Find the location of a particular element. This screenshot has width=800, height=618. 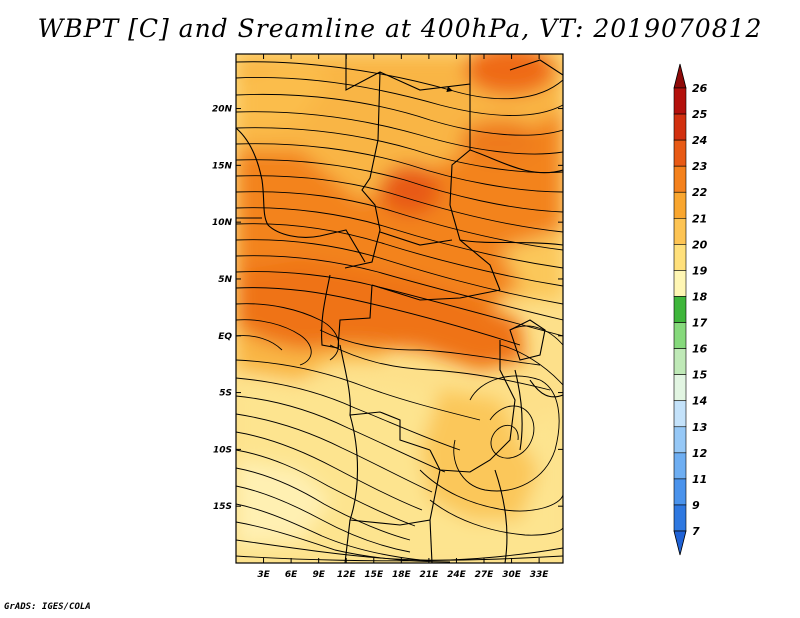

grads-credit: GrADS: IGES/COLA is located at coordinates (47, 607).